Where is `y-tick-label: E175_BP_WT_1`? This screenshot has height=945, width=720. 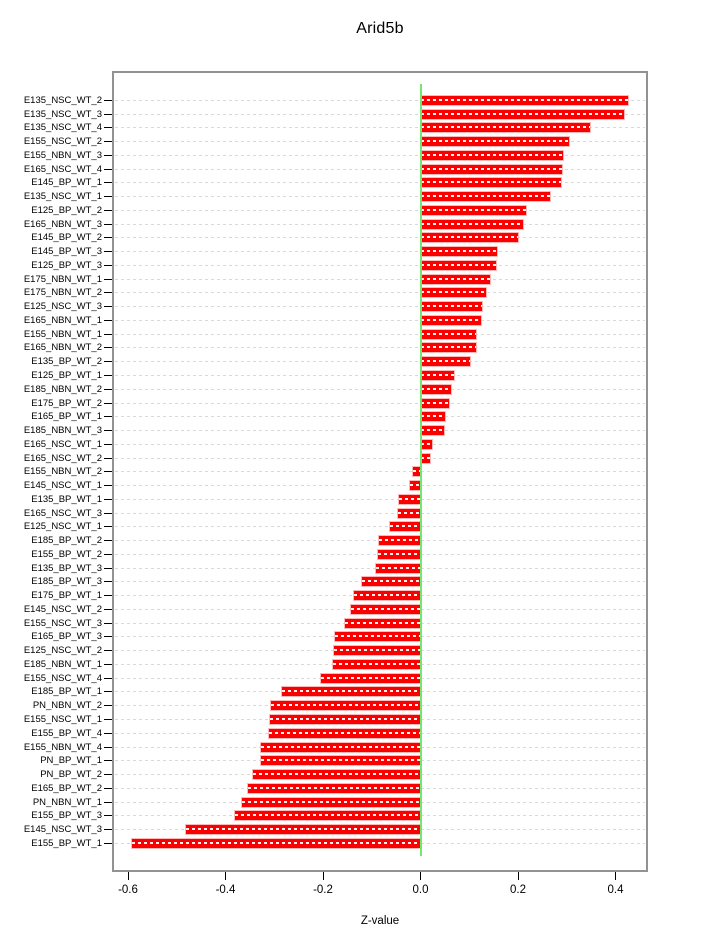 y-tick-label: E175_BP_WT_1 is located at coordinates (66, 596).